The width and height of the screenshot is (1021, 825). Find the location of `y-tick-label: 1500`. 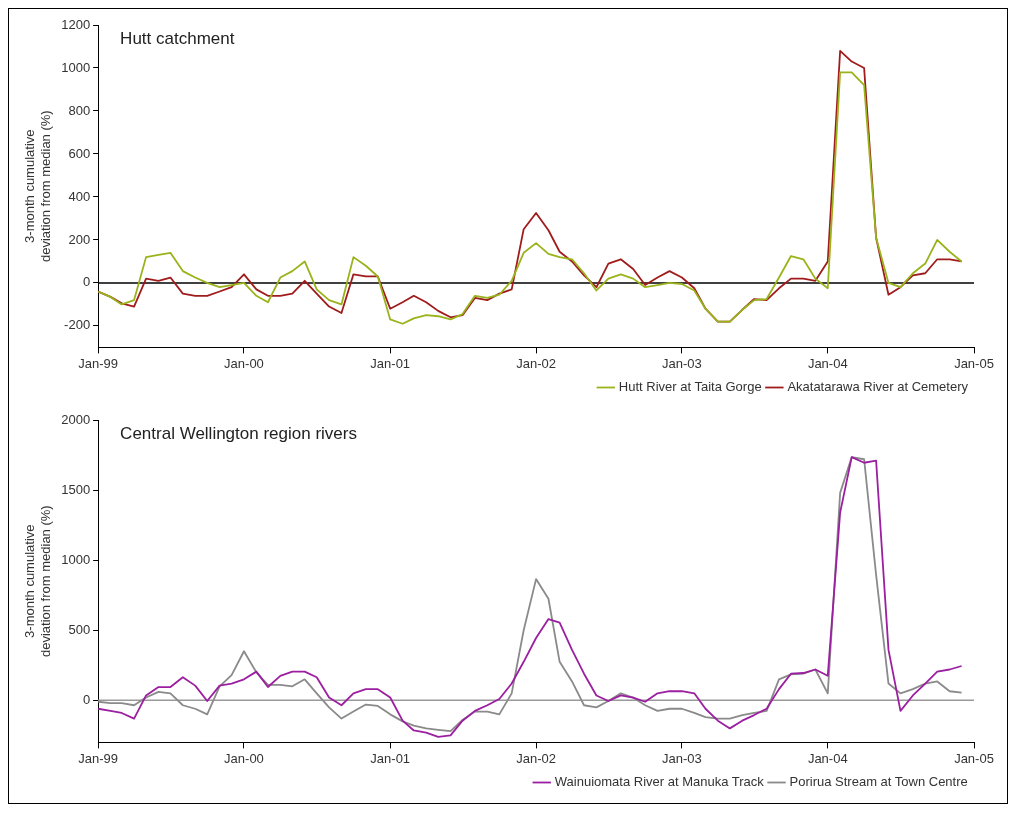

y-tick-label: 1500 is located at coordinates (76, 489).